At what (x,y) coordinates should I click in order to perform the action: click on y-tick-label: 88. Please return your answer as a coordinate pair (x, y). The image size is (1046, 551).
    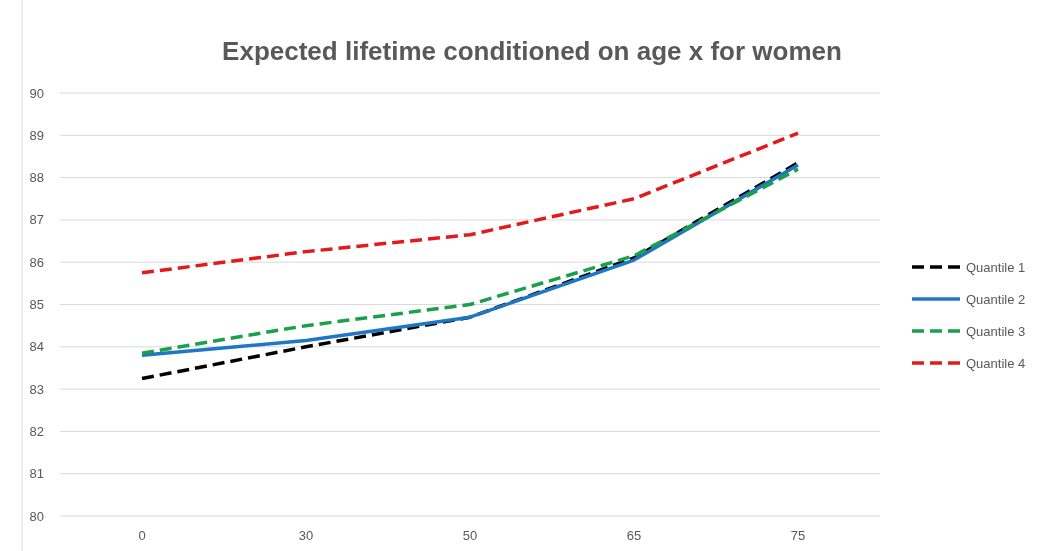
    Looking at the image, I should click on (36, 178).